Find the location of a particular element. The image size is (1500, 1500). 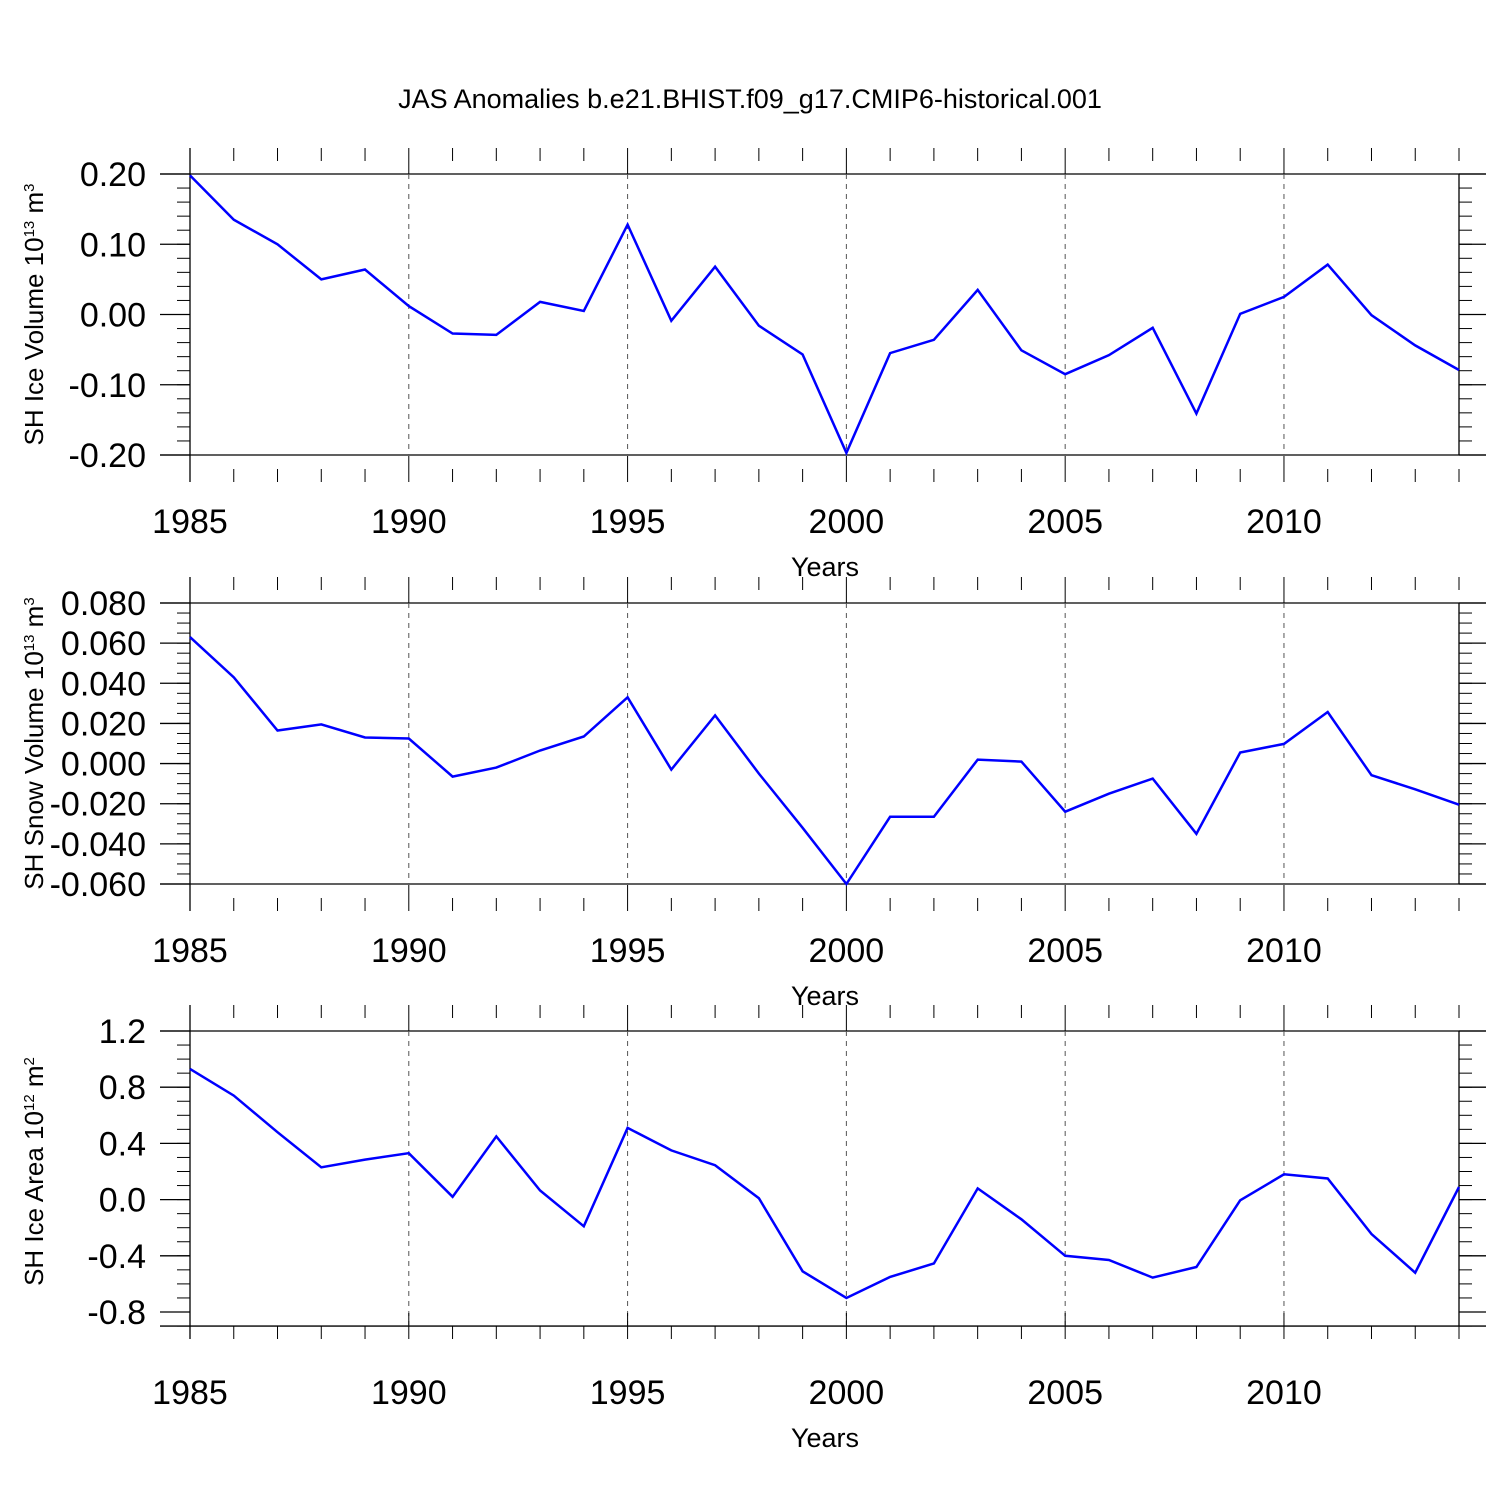

y-tick-label: 1.2 is located at coordinates (122, 1032).